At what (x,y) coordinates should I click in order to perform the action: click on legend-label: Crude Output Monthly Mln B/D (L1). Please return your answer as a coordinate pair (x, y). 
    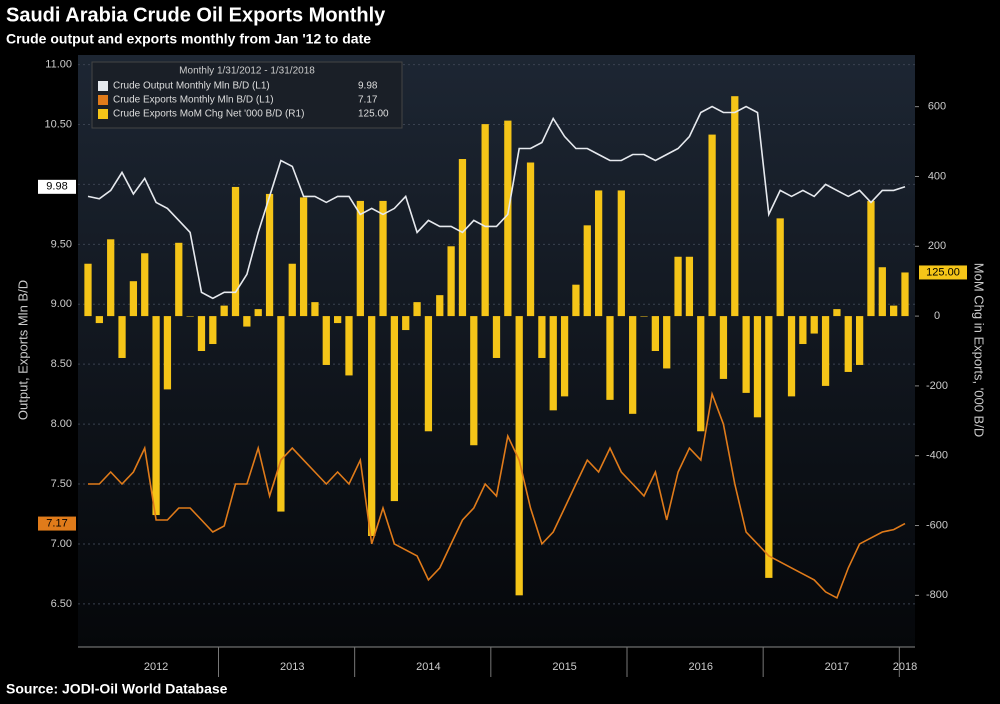
    Looking at the image, I should click on (191, 86).